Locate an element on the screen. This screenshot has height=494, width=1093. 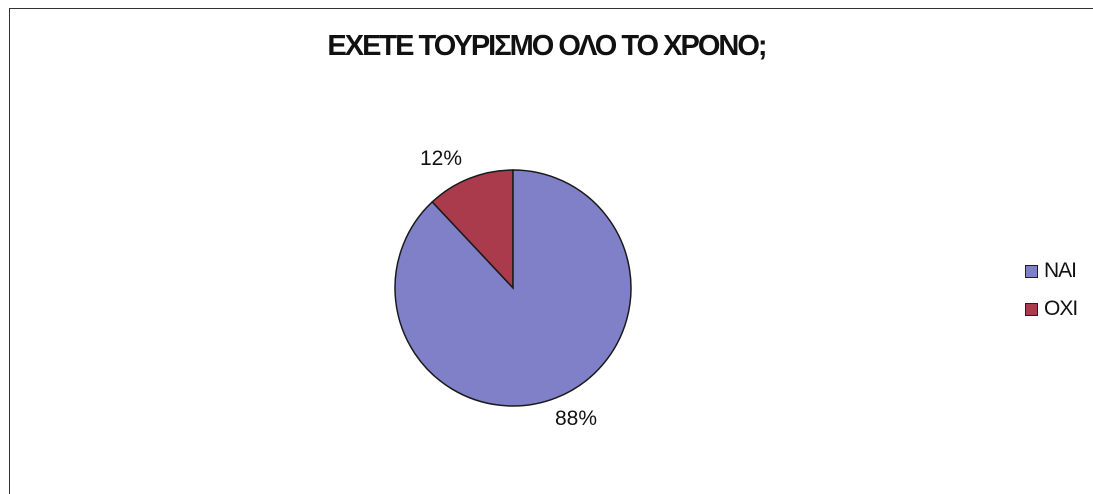
legend-label-yes: ΝΑΙ is located at coordinates (1060, 270).